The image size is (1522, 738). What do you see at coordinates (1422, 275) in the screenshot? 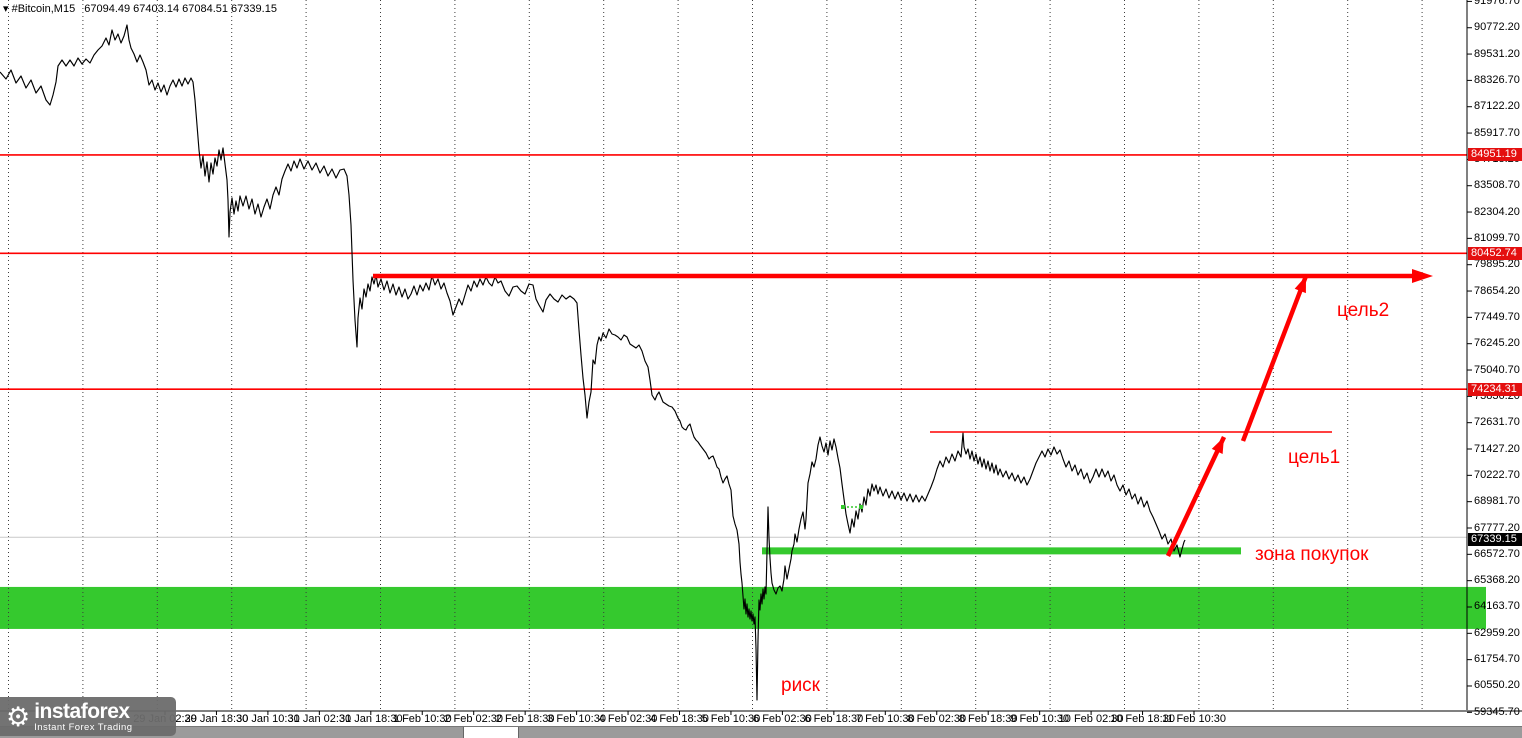
I see `target2-arrowhead-icon` at bounding box center [1422, 275].